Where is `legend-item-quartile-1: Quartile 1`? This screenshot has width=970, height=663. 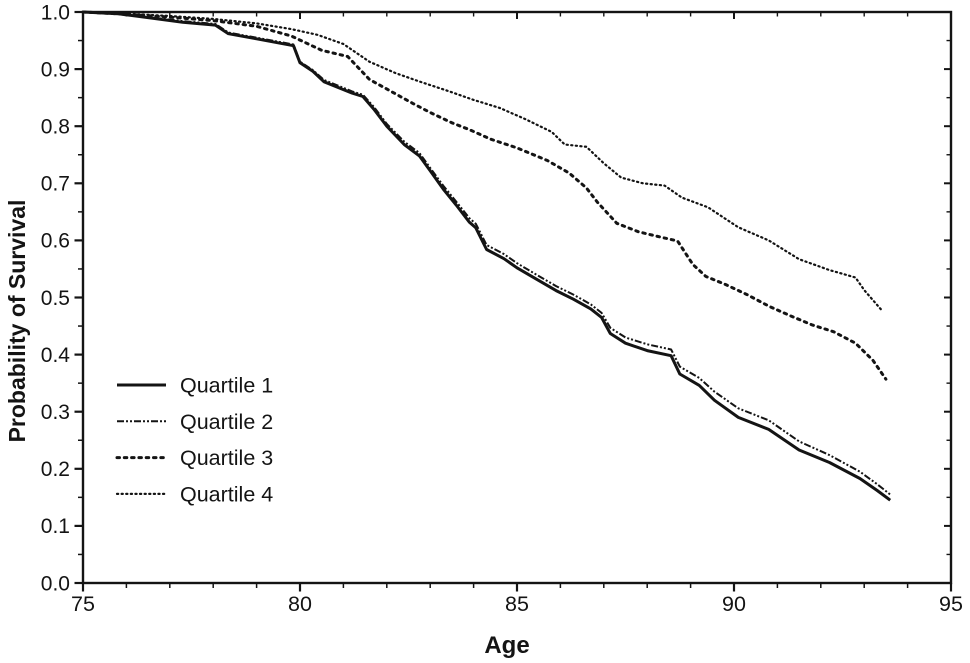
legend-item-quartile-1: Quartile 1 is located at coordinates (195, 386).